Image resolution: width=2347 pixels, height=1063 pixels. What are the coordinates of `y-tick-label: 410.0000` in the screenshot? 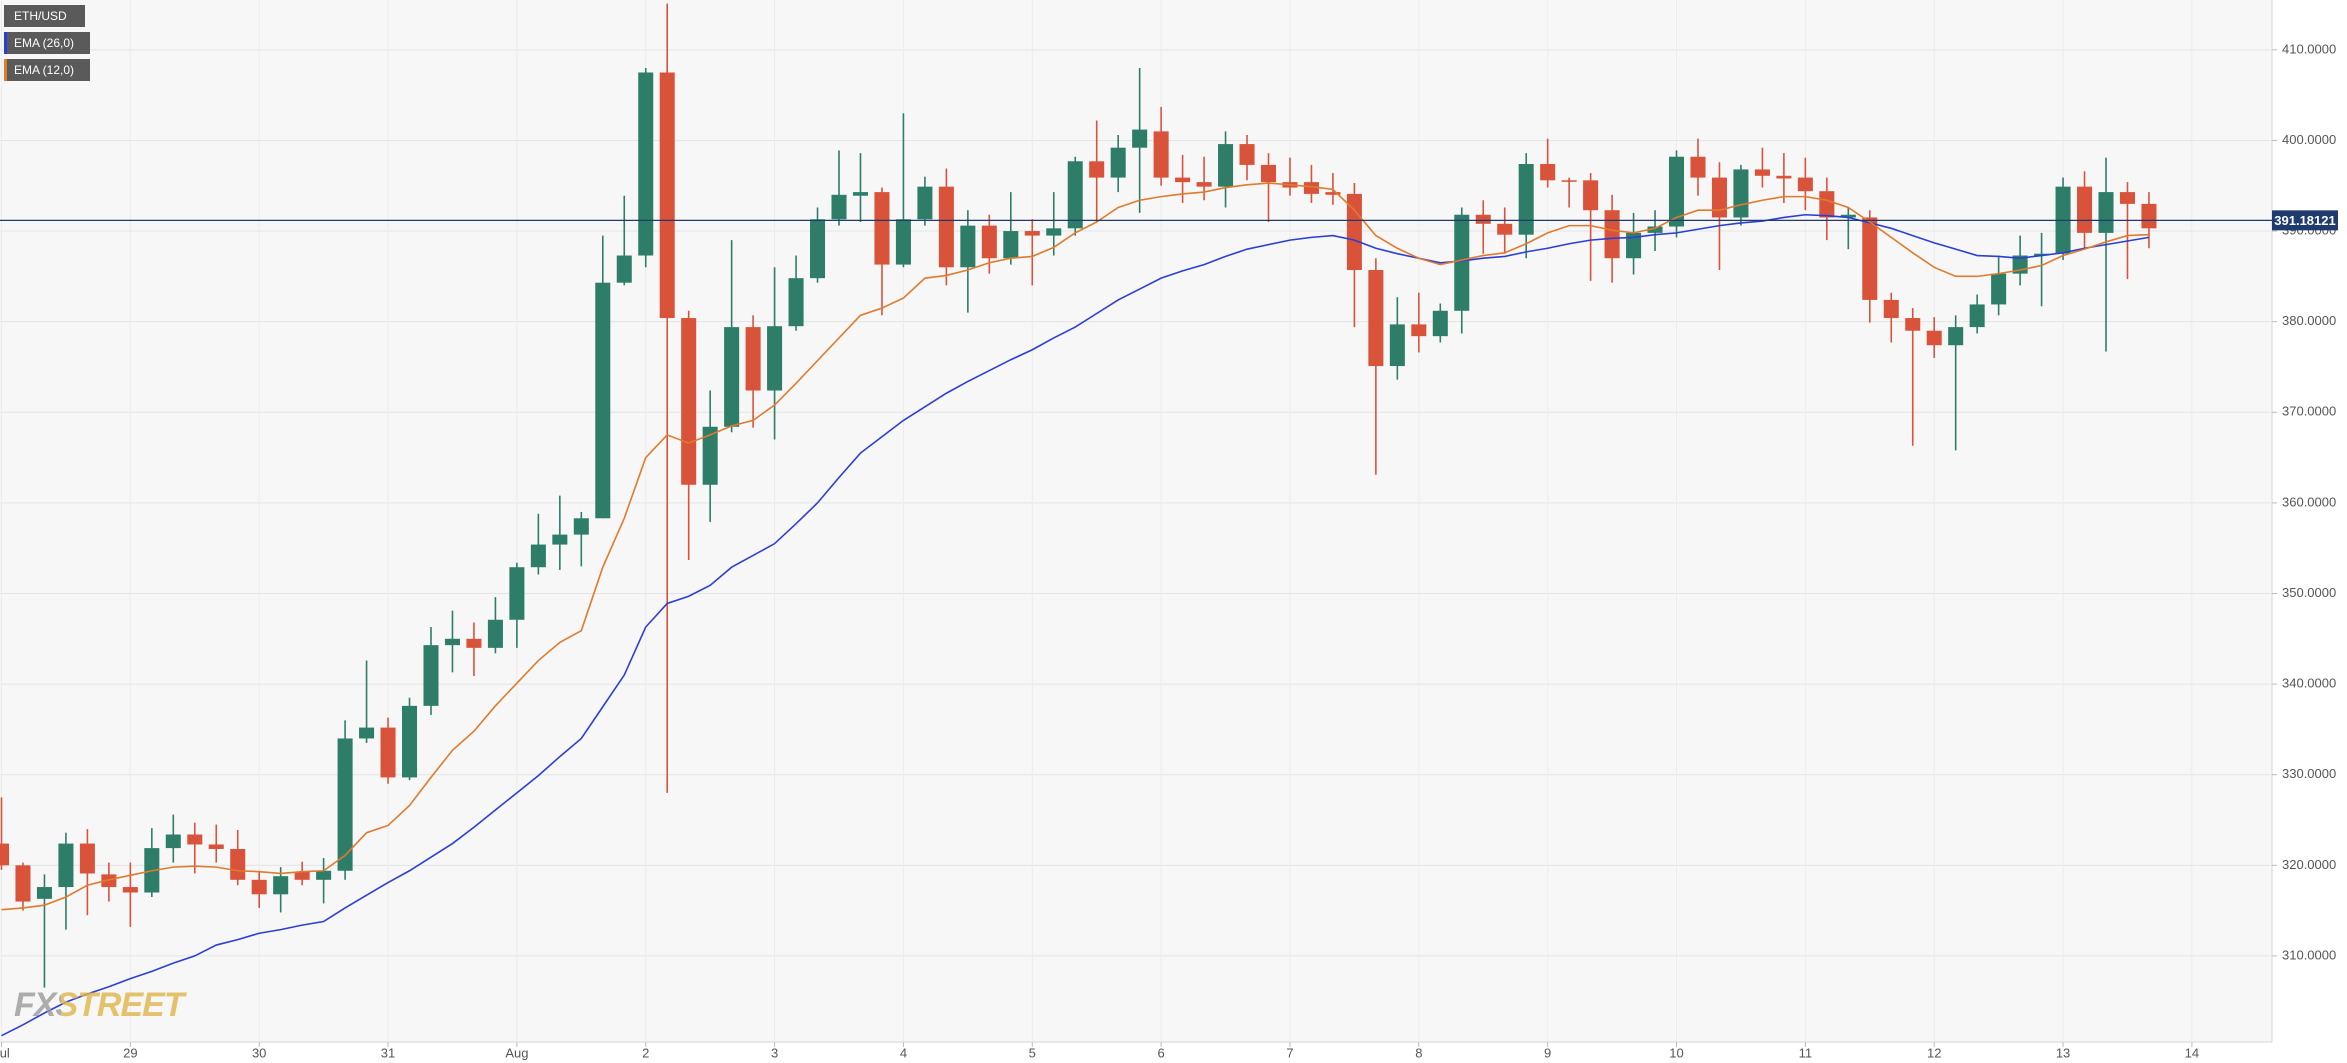 It's located at (2309, 48).